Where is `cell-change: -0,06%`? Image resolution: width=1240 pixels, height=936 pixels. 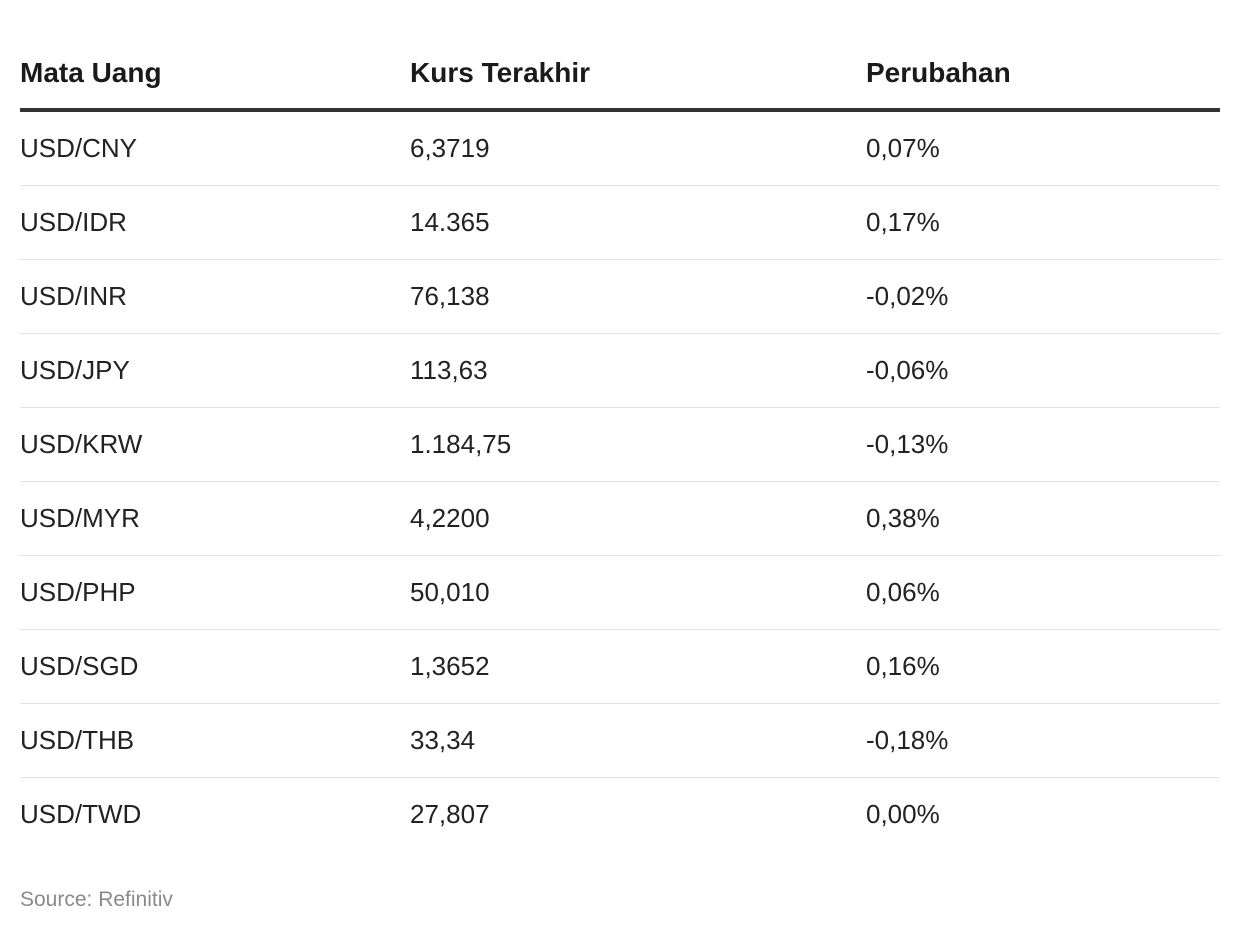
cell-change: -0,06% is located at coordinates (1043, 370).